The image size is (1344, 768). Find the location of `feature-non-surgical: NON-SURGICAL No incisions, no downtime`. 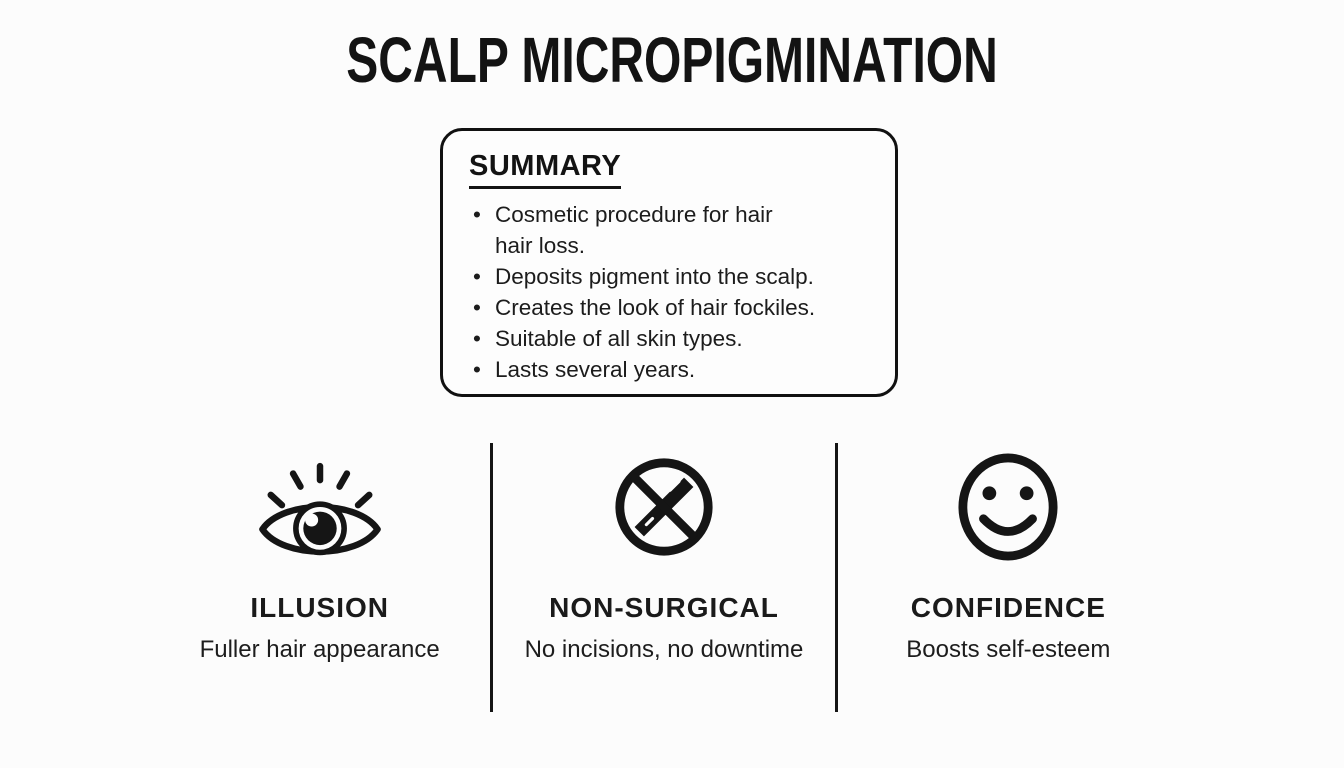

feature-non-surgical: NON-SURGICAL No incisions, no downtime is located at coordinates (663, 577).